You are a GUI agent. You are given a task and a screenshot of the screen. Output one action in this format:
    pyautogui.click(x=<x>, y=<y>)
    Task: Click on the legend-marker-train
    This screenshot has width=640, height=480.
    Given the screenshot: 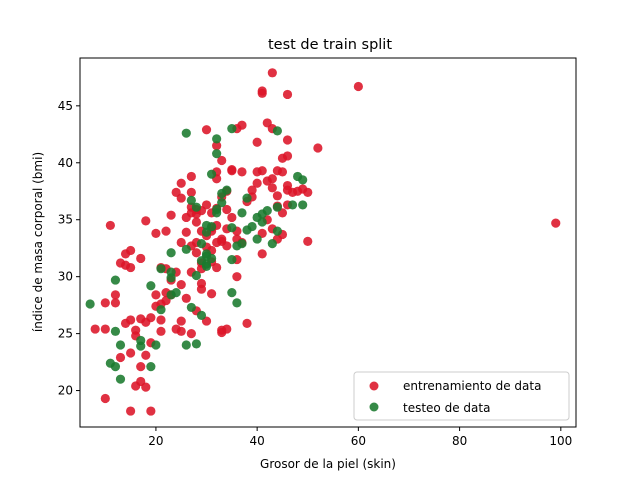 What is the action you would take?
    pyautogui.click(x=374, y=386)
    